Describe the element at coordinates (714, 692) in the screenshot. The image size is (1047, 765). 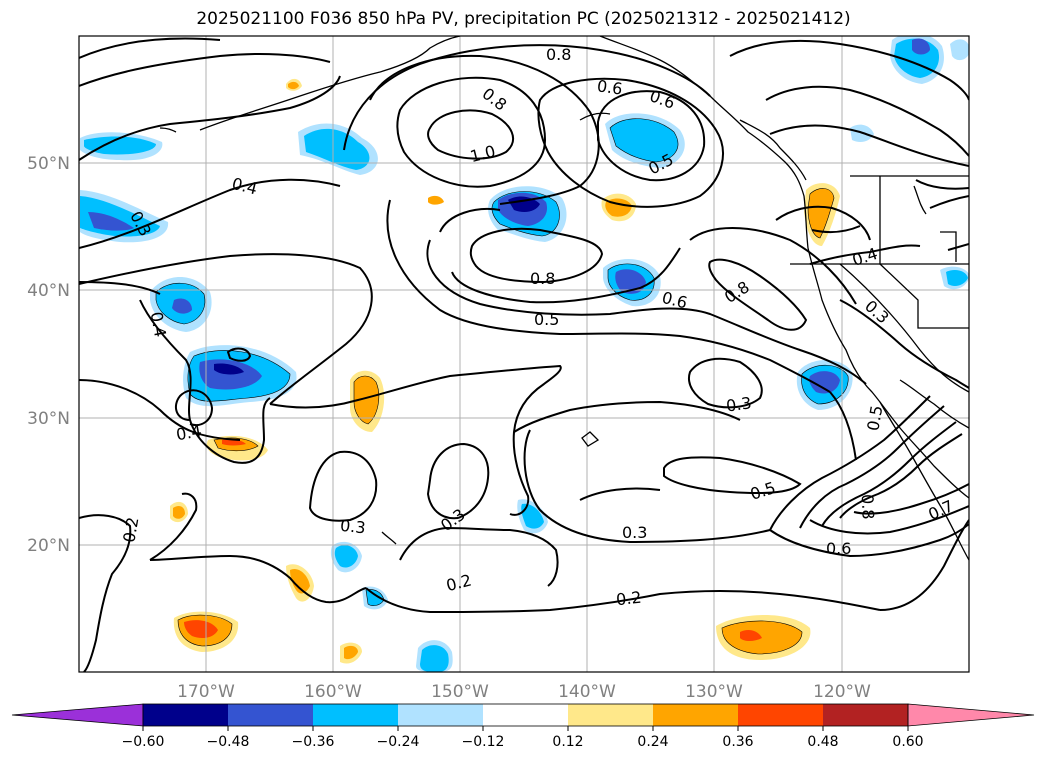
I see `lon-tick-label: 130°W` at that location.